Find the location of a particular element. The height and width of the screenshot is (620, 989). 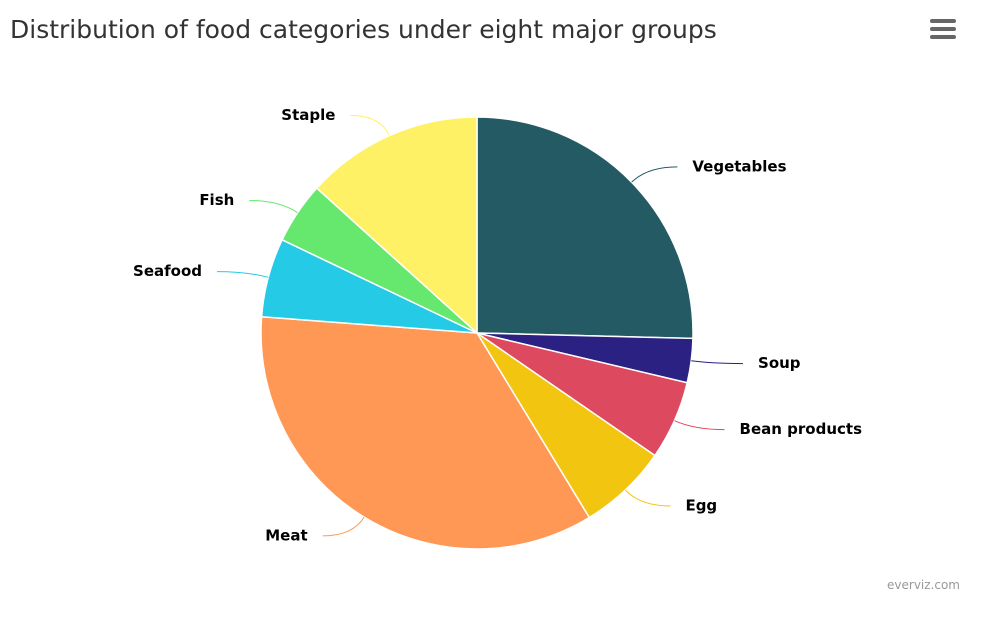

menu-button is located at coordinates (943, 29).